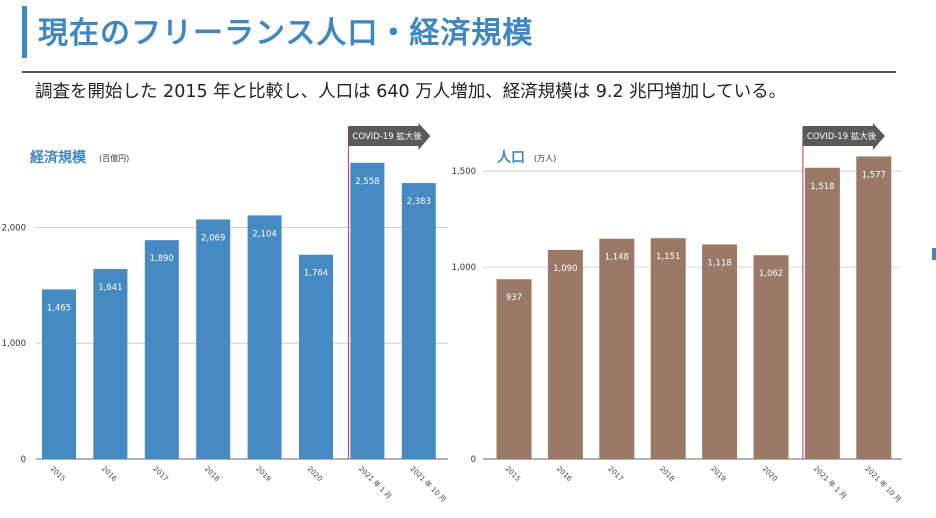 This screenshot has height=518, width=936. I want to click on pop-x-tick-label: 2021 年 10 月, so click(883, 484).